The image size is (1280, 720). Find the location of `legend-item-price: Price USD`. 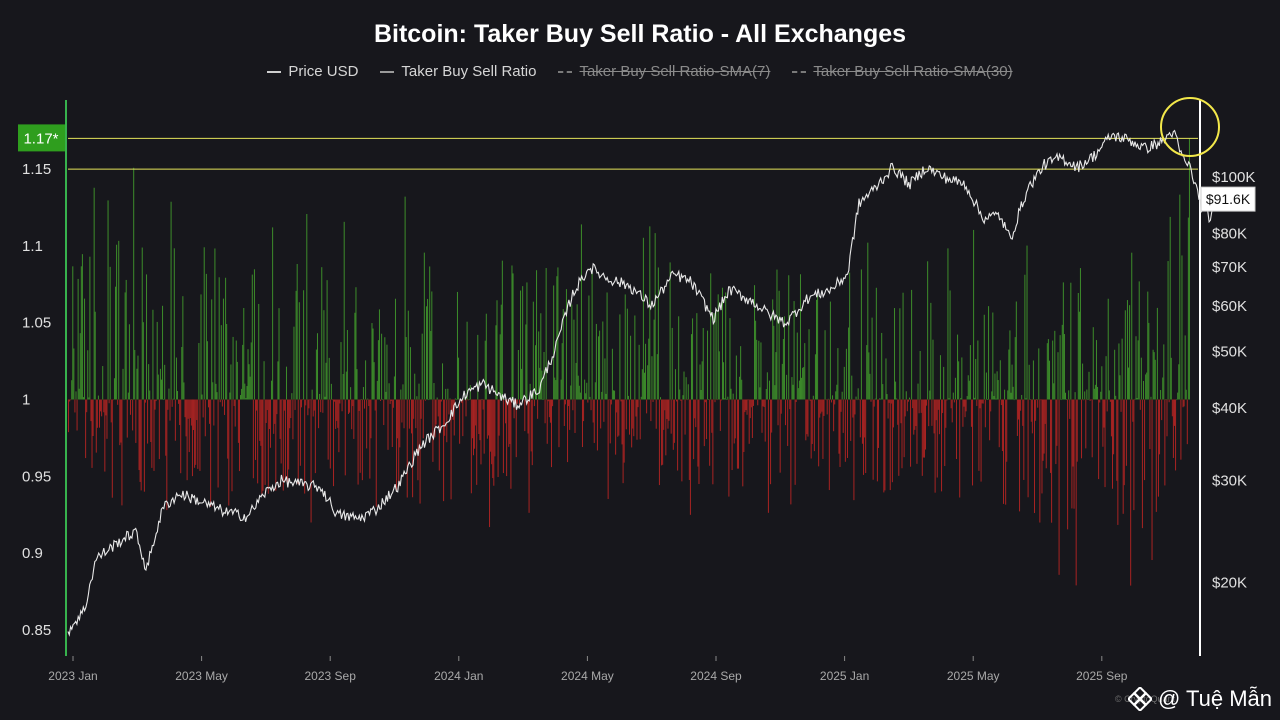

legend-item-price: Price USD is located at coordinates (312, 71).